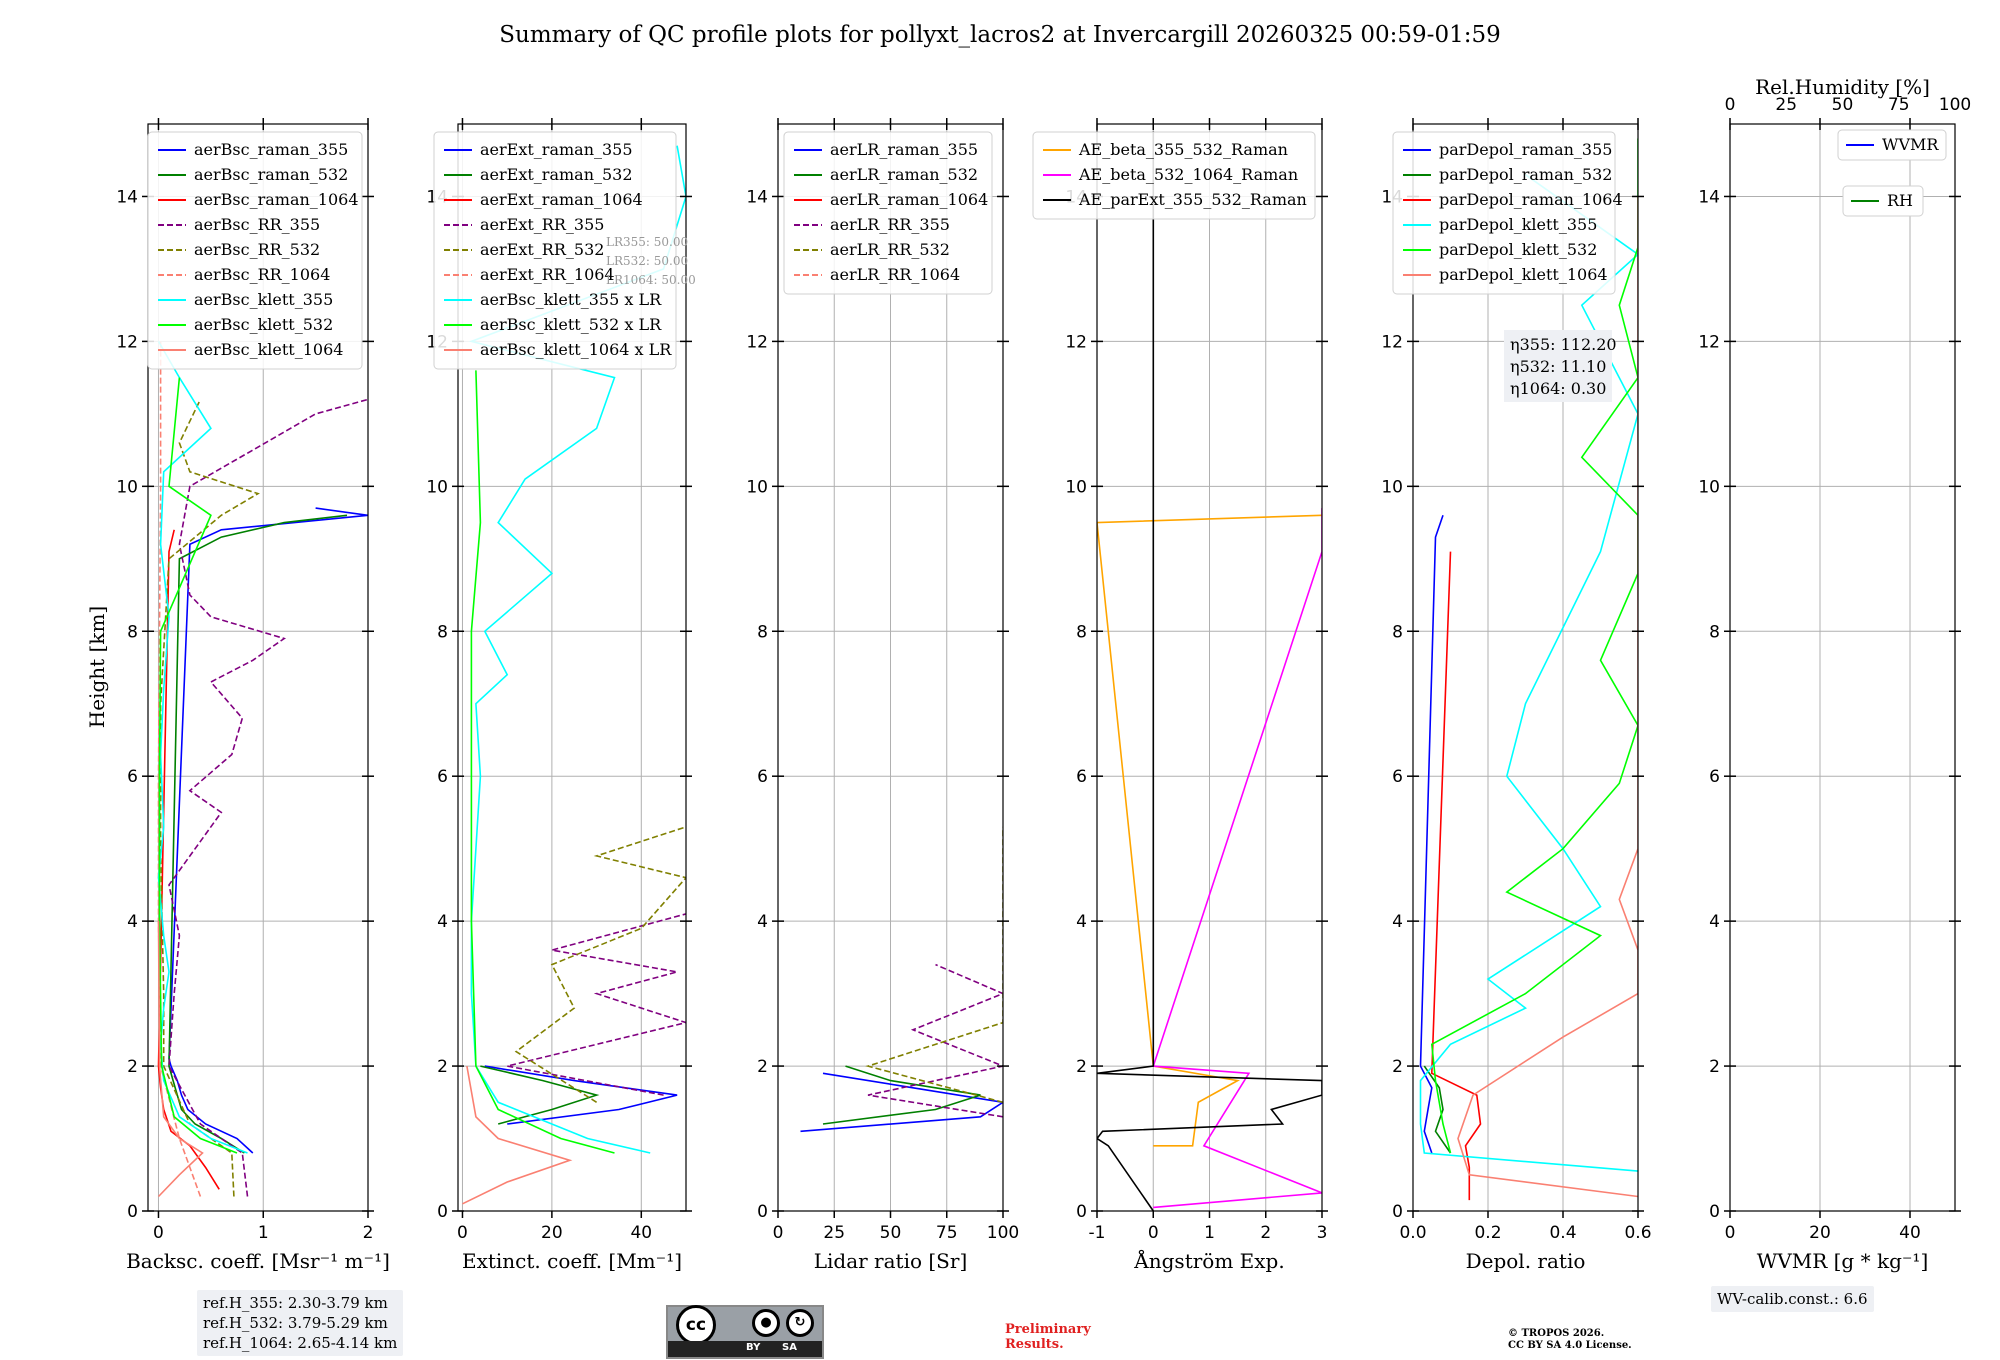  Describe the element at coordinates (947, 1233) in the screenshot. I see `xtick-label: 75` at that location.